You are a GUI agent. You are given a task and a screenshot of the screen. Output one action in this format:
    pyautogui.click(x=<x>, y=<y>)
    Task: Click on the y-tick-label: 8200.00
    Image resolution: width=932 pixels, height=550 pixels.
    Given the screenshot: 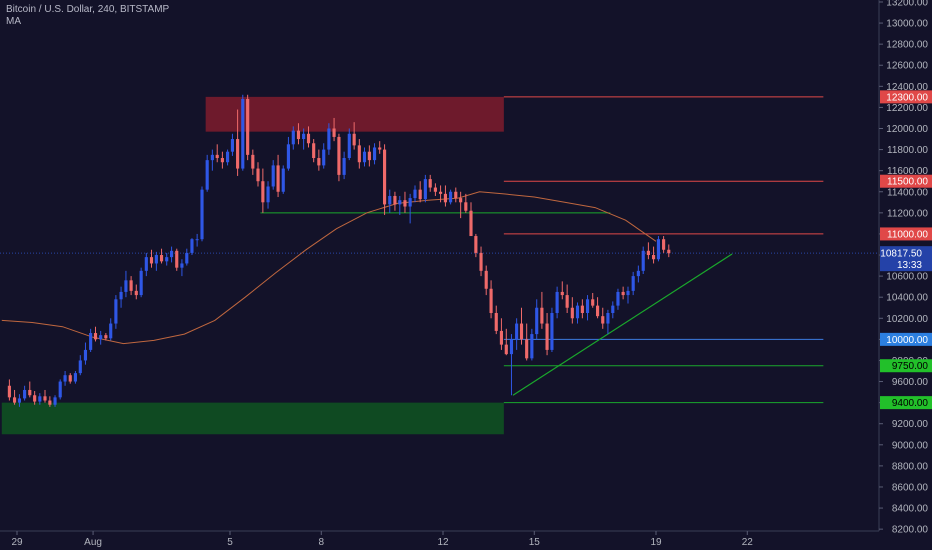 What is the action you would take?
    pyautogui.click(x=910, y=530)
    